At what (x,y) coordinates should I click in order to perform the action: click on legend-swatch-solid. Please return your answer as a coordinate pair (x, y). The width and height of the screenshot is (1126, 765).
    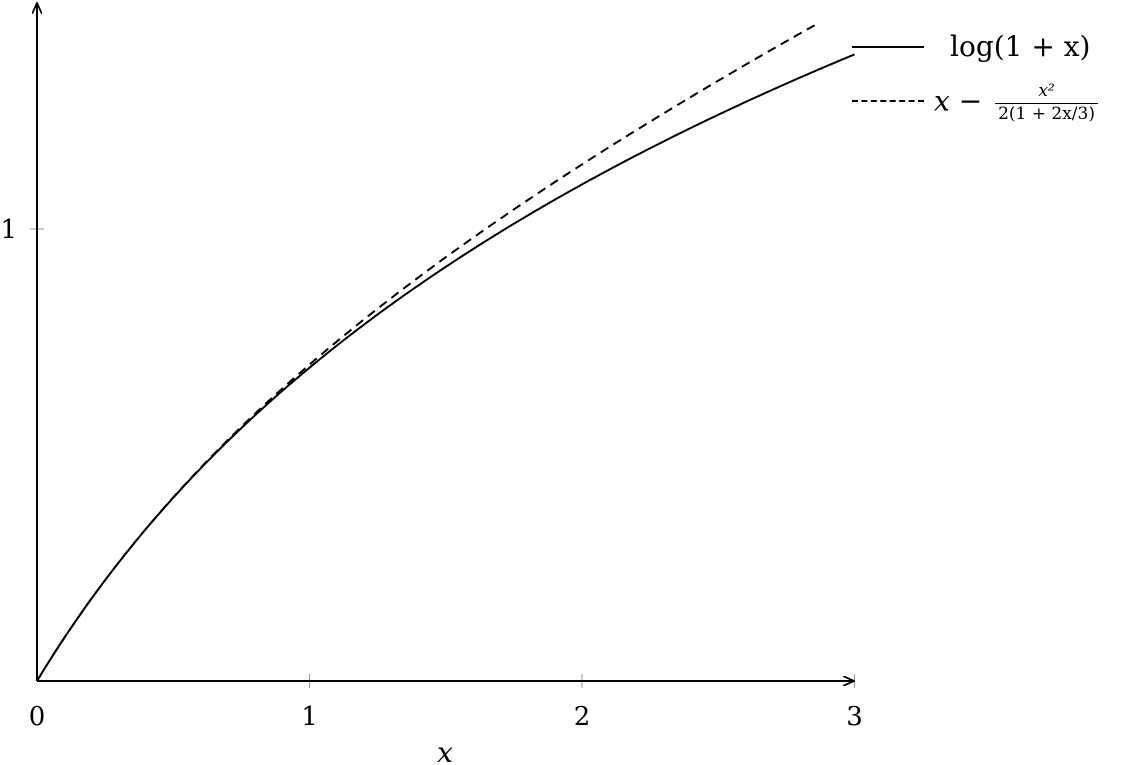
    Looking at the image, I should click on (888, 47).